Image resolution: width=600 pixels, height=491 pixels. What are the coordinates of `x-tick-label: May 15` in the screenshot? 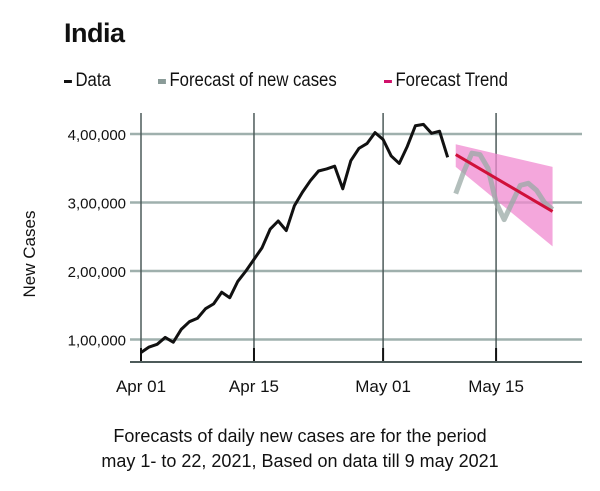 It's located at (496, 386).